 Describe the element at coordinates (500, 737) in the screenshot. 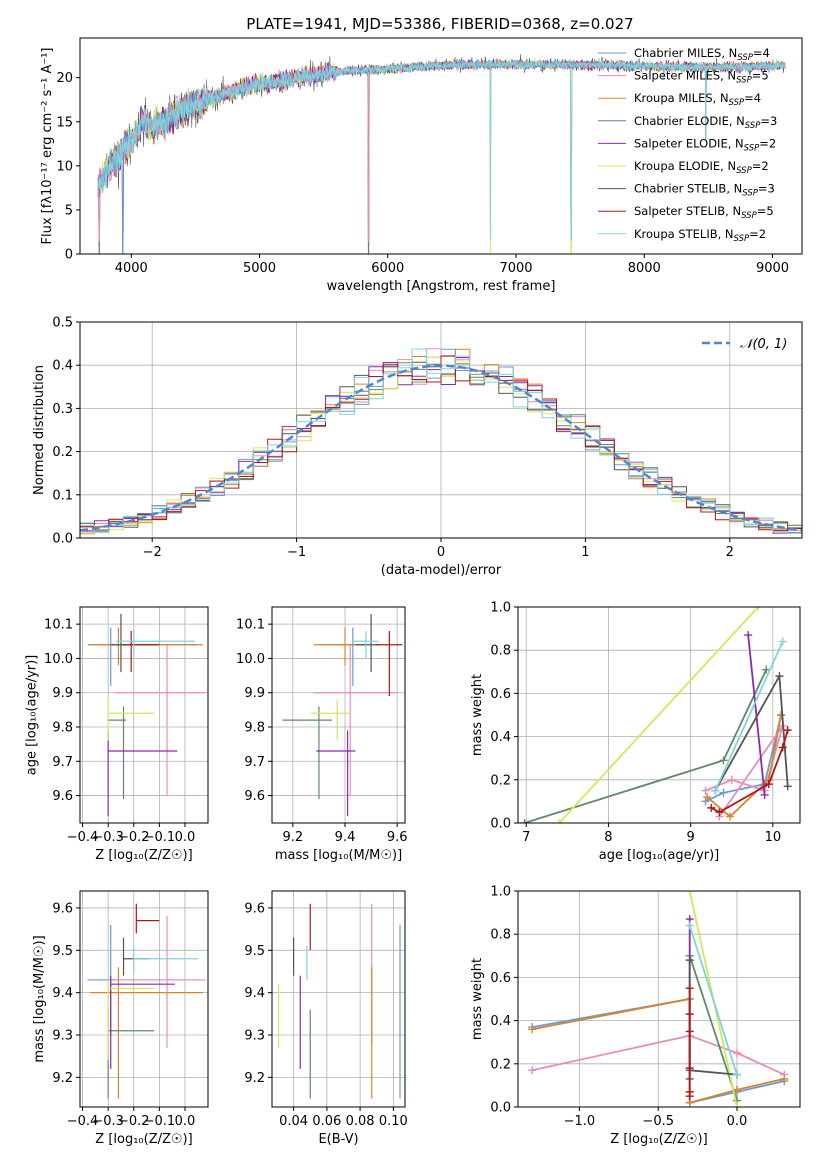

I see `weight_vs_age-ytick-label: 0.4` at that location.